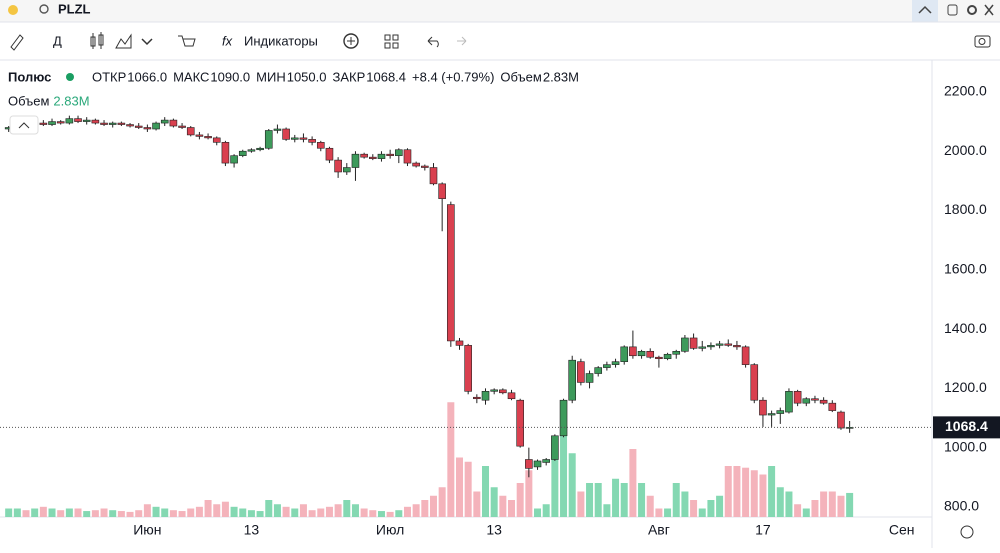 The width and height of the screenshot is (1000, 553). I want to click on add-button, so click(351, 41).